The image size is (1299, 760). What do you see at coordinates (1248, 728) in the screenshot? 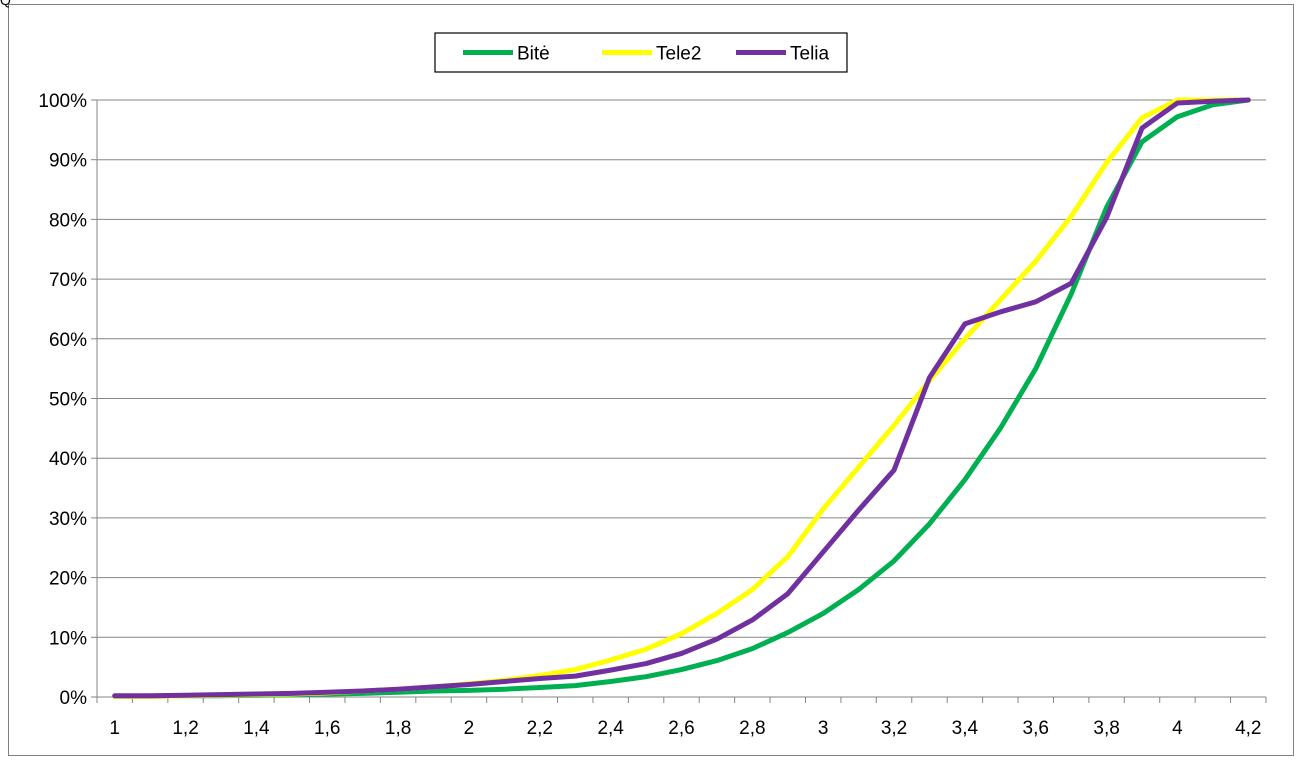
I see `x-tick-label: 4,2` at bounding box center [1248, 728].